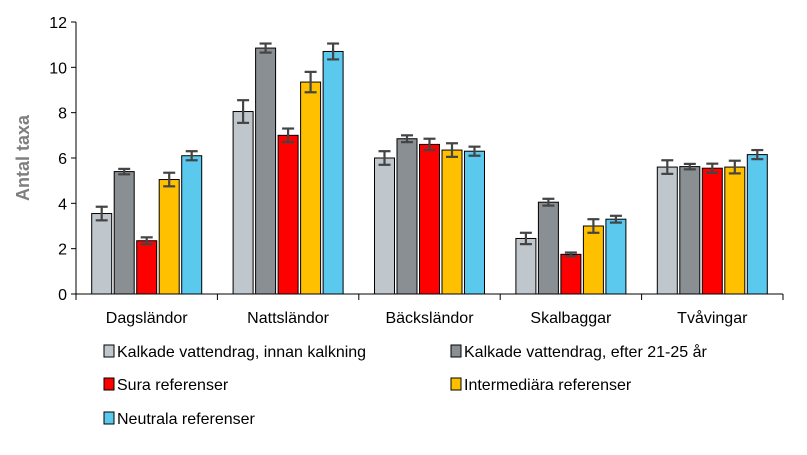 The image size is (807, 455). I want to click on y-tick-label: 10, so click(58, 68).